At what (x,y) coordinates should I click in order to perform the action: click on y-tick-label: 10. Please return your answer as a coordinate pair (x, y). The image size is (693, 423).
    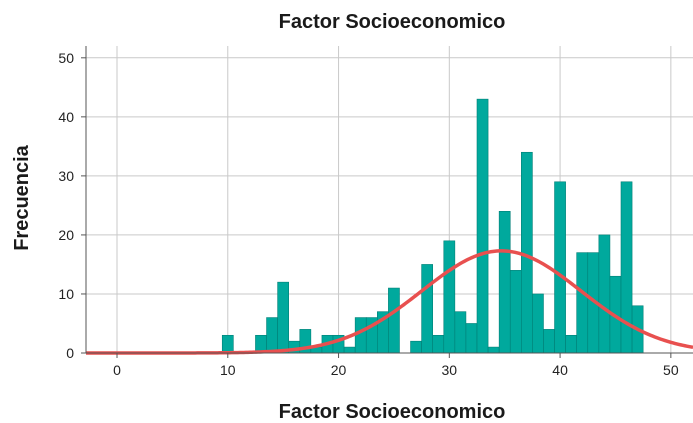
    Looking at the image, I should click on (66, 294).